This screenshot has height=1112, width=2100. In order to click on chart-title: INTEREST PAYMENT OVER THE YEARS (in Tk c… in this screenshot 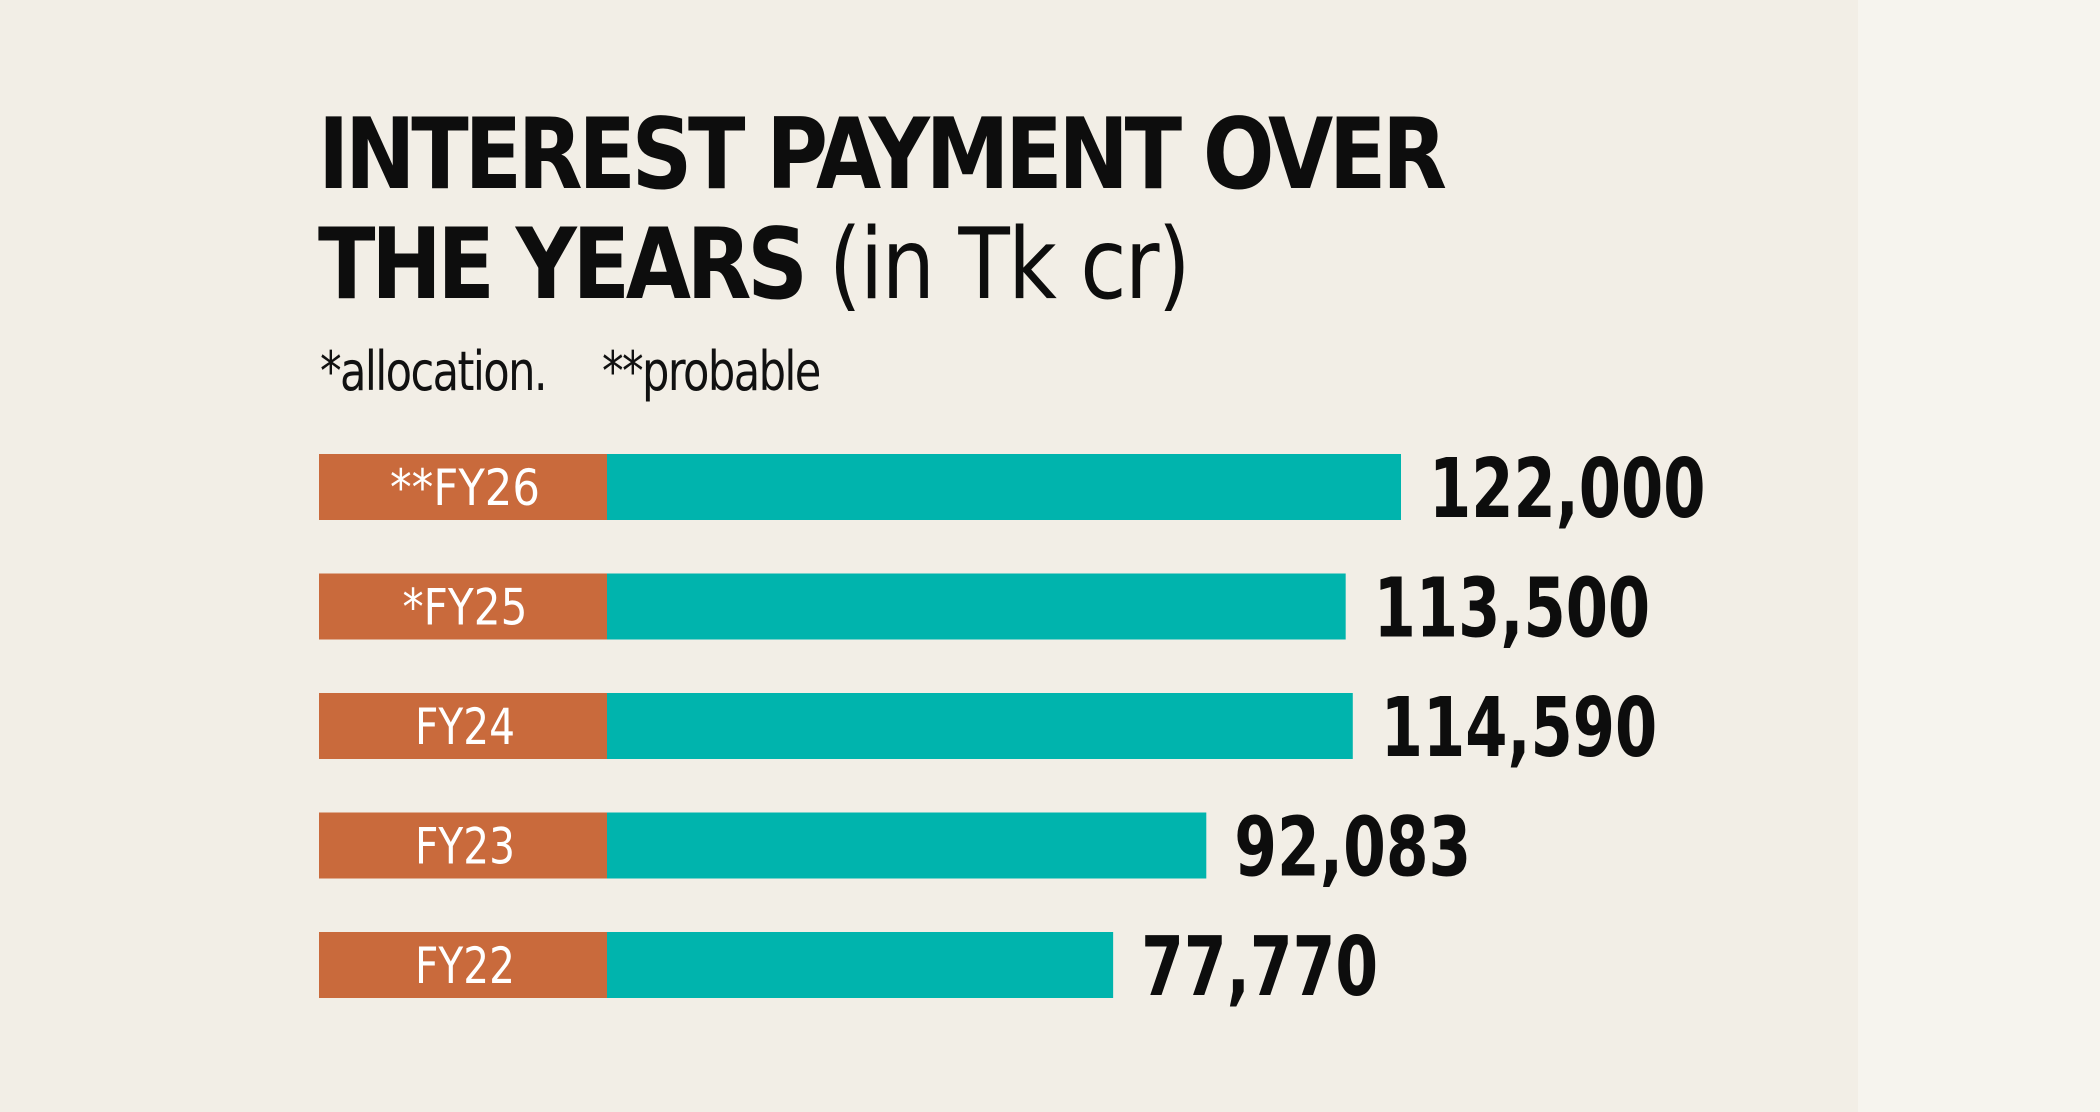, I will do `click(882, 209)`.